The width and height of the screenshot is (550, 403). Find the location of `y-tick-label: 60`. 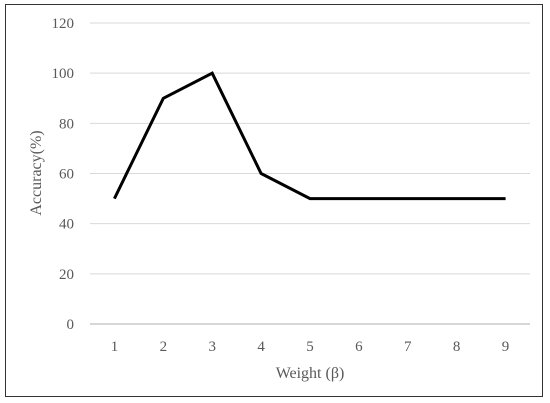

y-tick-label: 60 is located at coordinates (66, 175).